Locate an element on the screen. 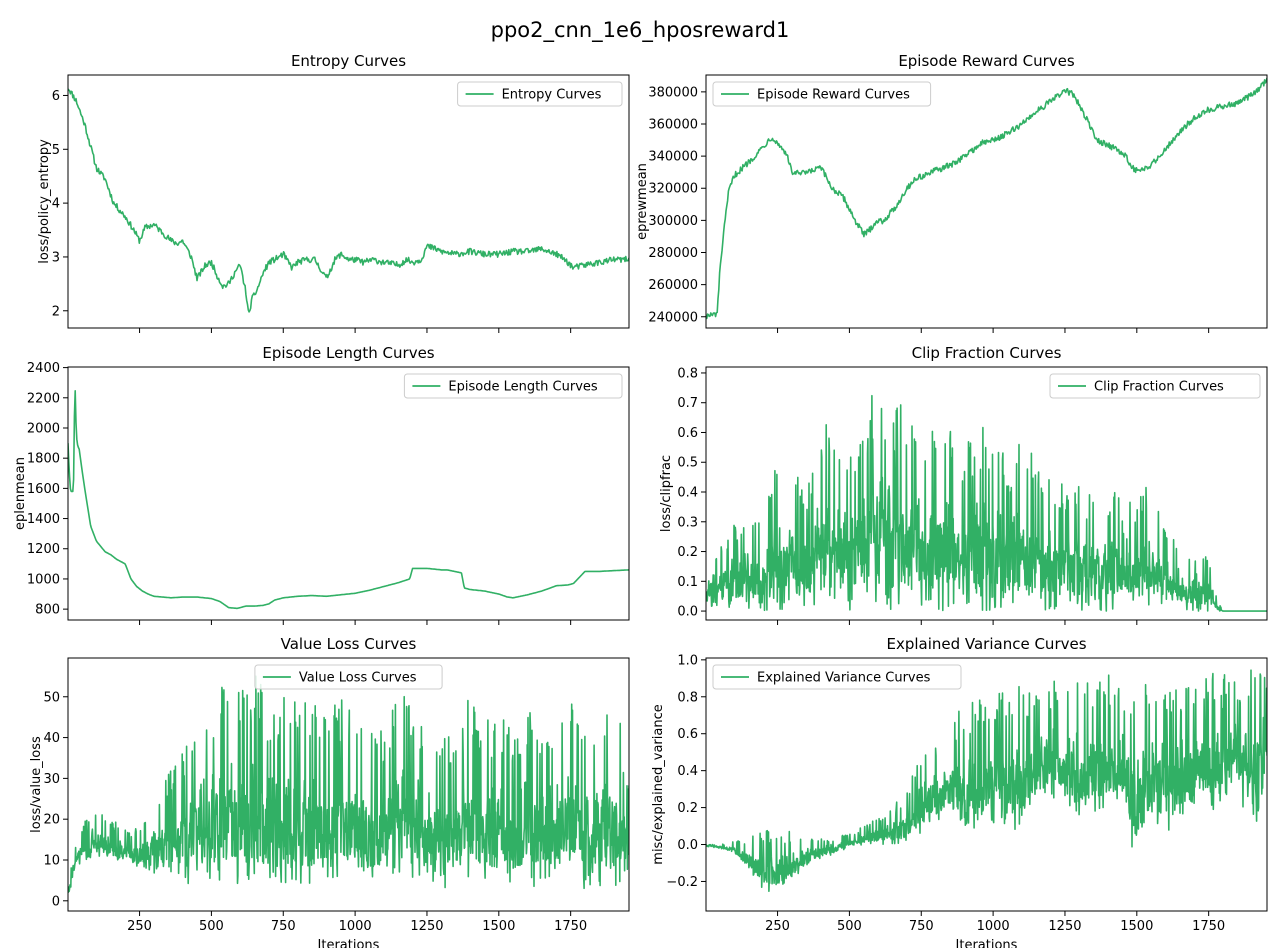 The image size is (1280, 948). y-tick-label: 260000 is located at coordinates (673, 285).